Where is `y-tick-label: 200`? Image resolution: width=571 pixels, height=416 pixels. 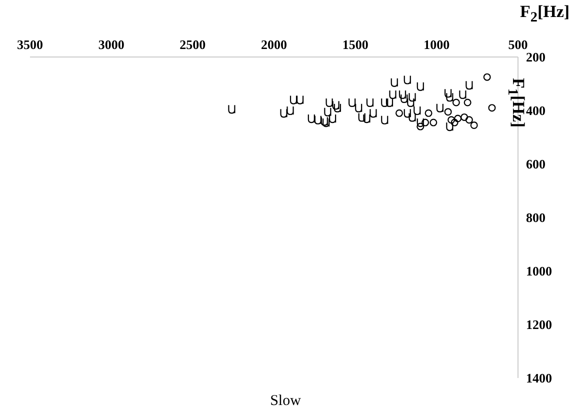 y-tick-label: 200 is located at coordinates (536, 57).